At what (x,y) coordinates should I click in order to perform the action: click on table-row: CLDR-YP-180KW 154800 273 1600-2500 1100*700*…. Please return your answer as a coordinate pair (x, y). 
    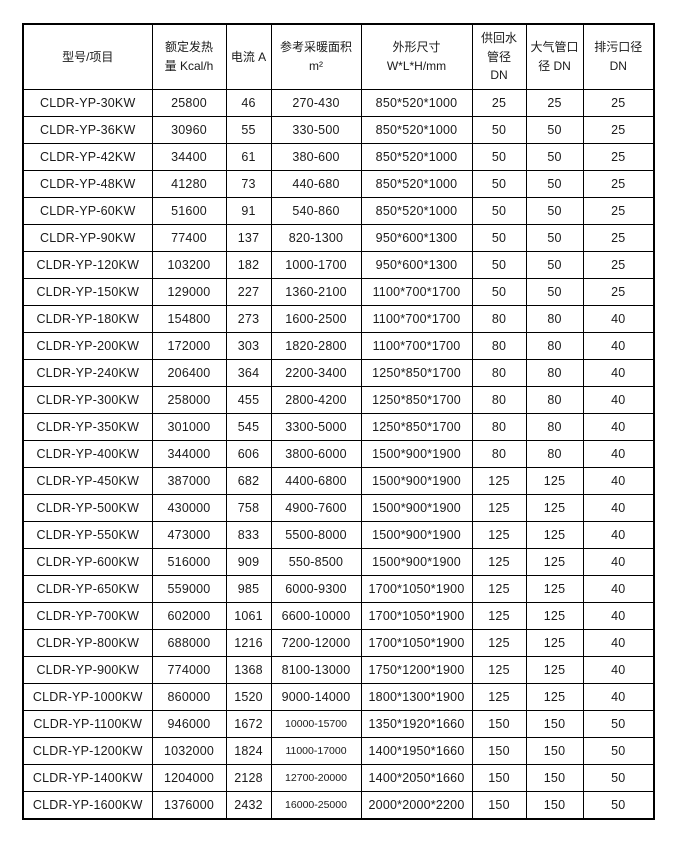
    Looking at the image, I should click on (338, 319).